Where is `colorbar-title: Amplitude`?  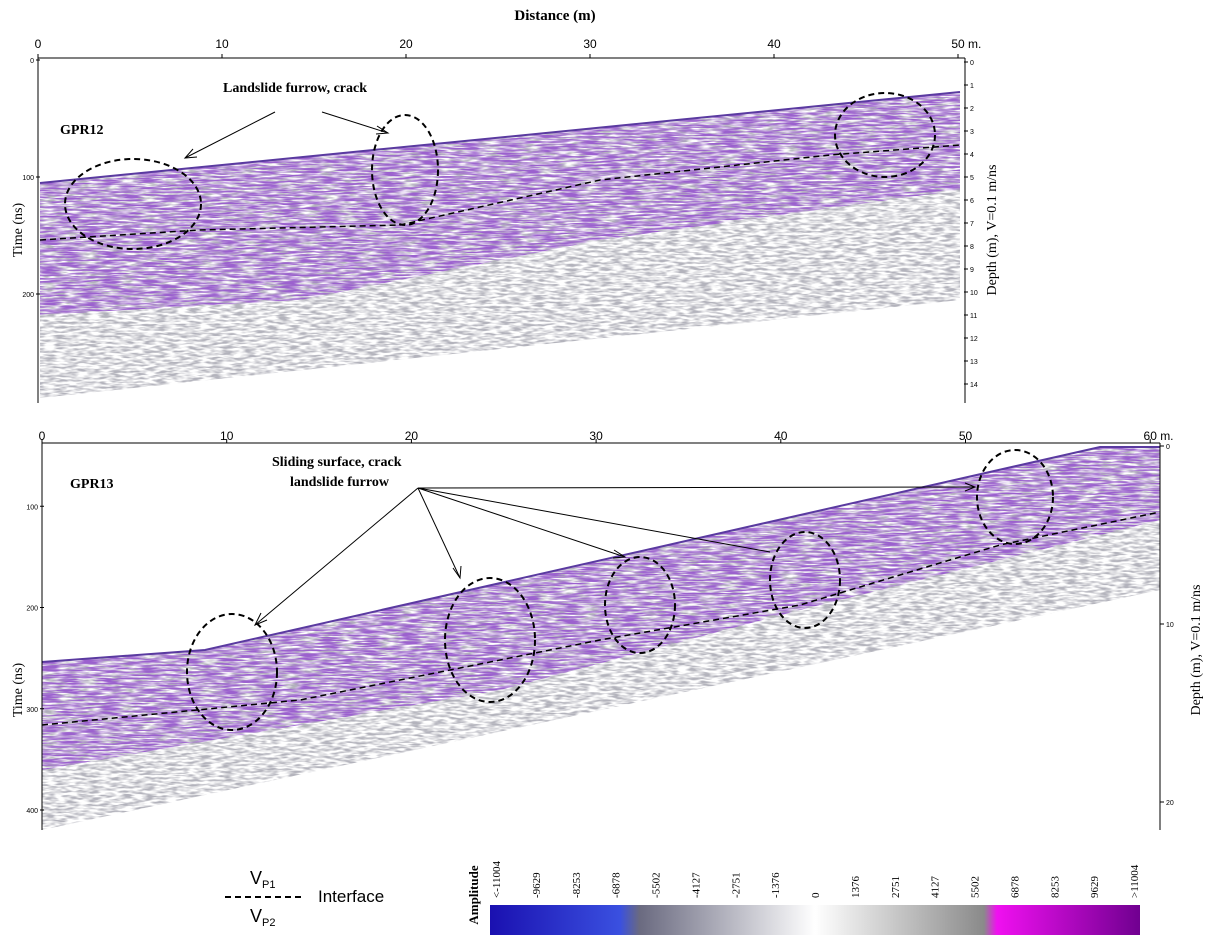
colorbar-title: Amplitude is located at coordinates (473, 894).